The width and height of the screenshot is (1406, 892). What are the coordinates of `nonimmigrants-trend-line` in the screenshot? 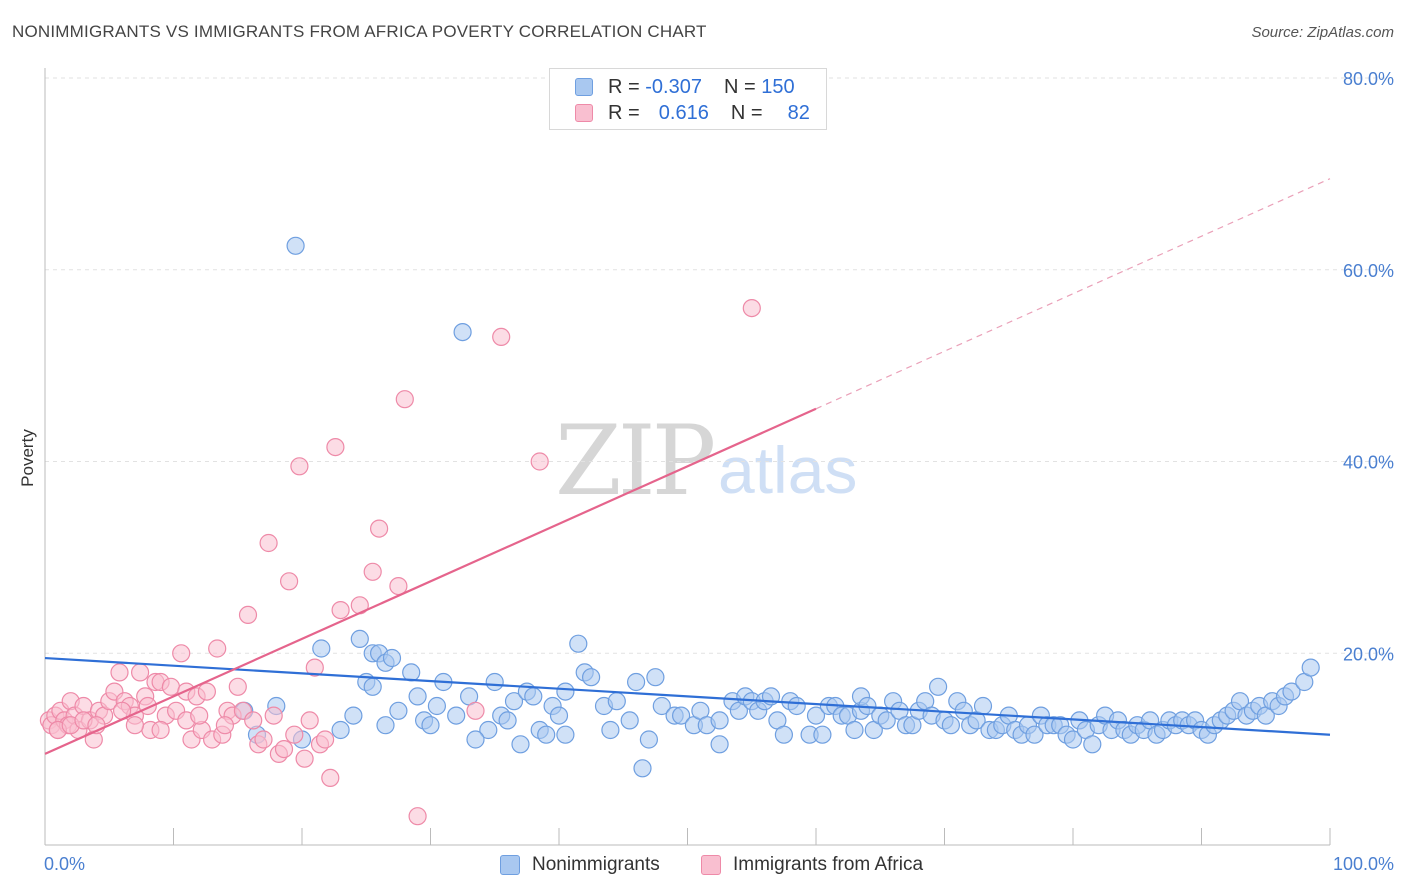 It's located at (687, 696).